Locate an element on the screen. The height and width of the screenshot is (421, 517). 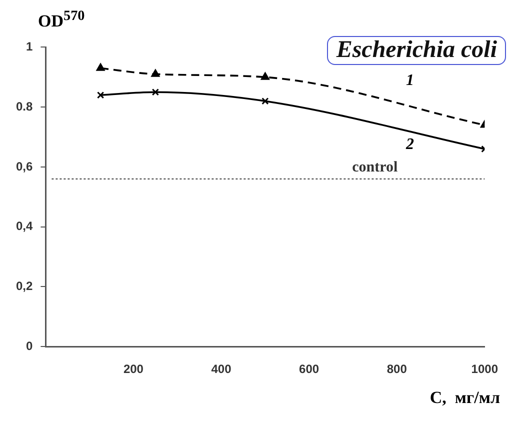
chart-title: Escherichia coli is located at coordinates (416, 50).